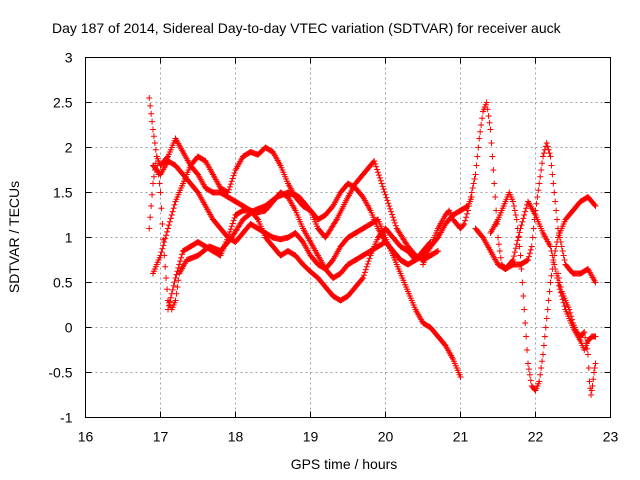 This screenshot has width=640, height=480. What do you see at coordinates (69, 238) in the screenshot?
I see `y-tick-label: 1` at bounding box center [69, 238].